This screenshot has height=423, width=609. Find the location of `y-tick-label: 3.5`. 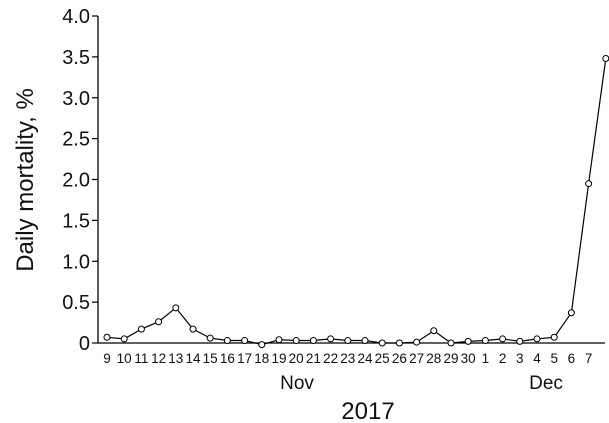

y-tick-label: 3.5 is located at coordinates (76, 58).